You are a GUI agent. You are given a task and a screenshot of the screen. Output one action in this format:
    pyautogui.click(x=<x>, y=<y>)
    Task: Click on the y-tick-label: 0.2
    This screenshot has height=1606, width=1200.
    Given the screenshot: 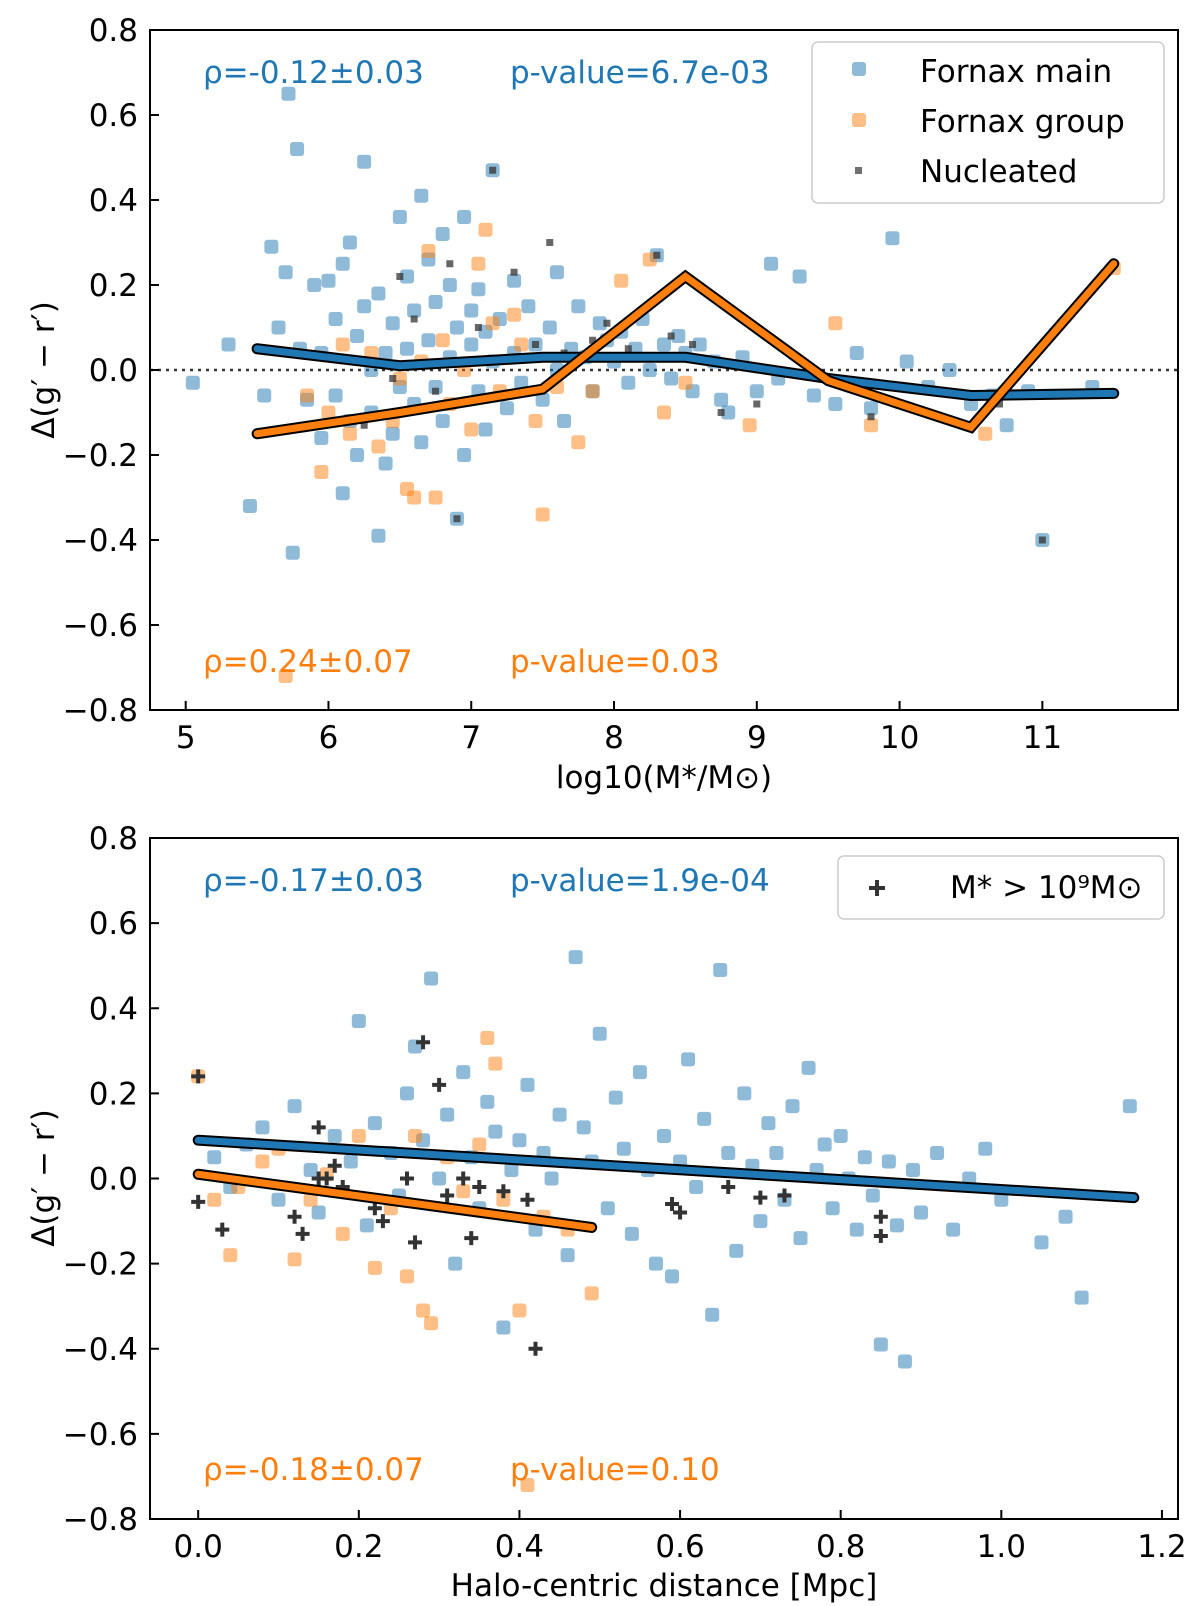 What is the action you would take?
    pyautogui.click(x=113, y=286)
    